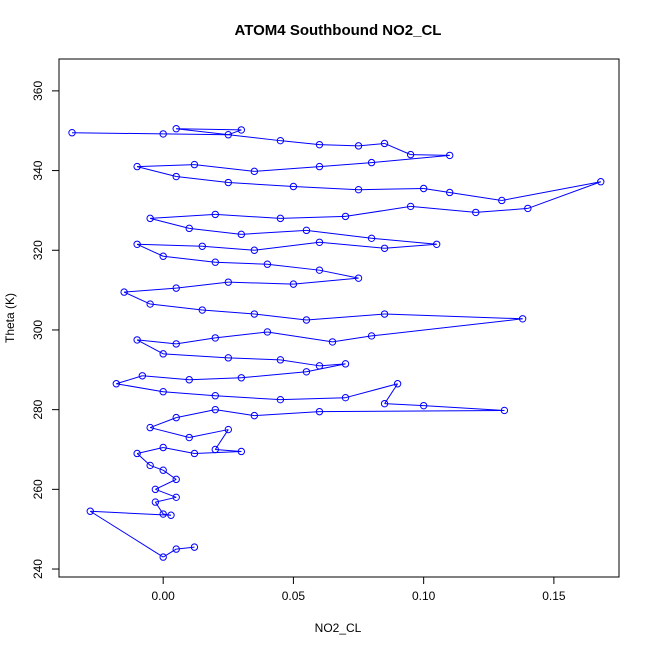 The image size is (650, 655). What do you see at coordinates (164, 596) in the screenshot?
I see `x-tick-label: 0.00` at bounding box center [164, 596].